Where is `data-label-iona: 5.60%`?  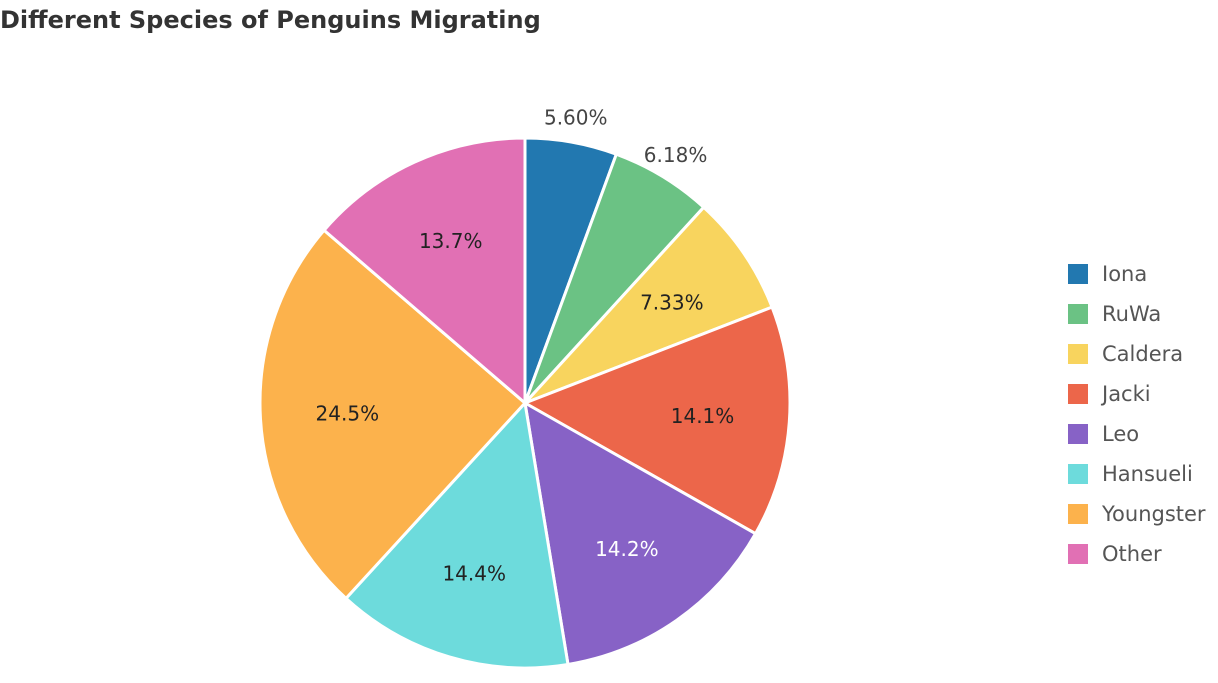
data-label-iona: 5.60% is located at coordinates (576, 117).